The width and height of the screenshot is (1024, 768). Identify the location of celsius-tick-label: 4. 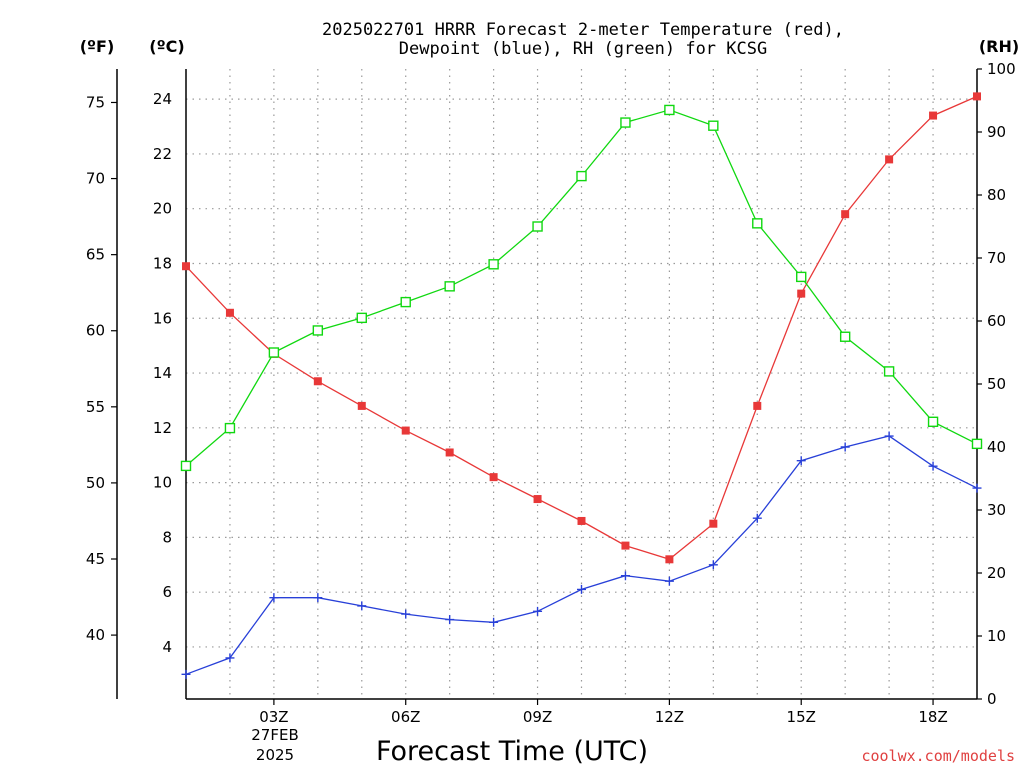
(167, 647).